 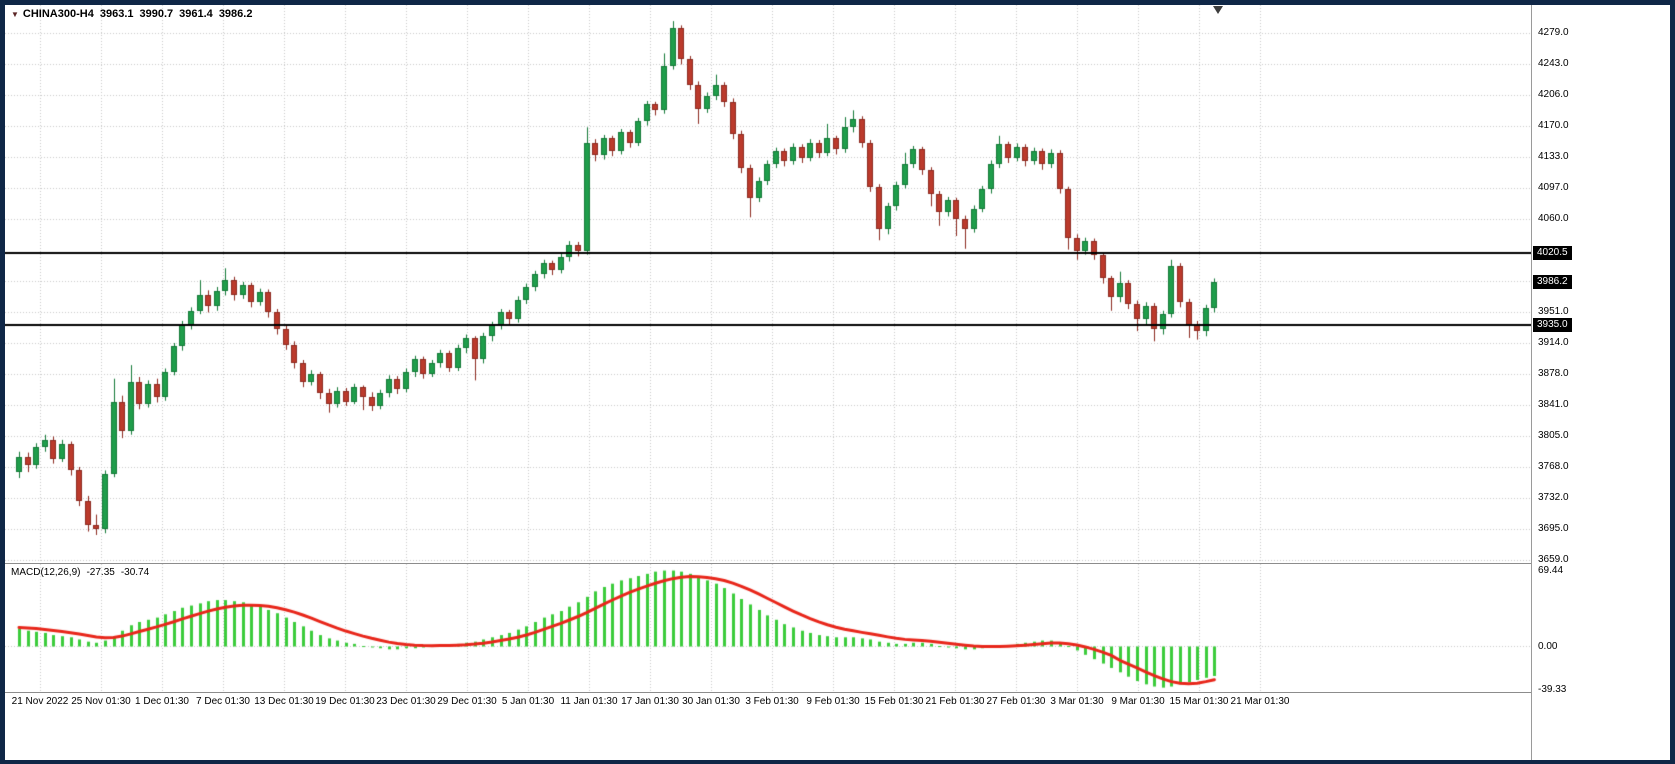 What do you see at coordinates (1553, 435) in the screenshot?
I see `price-axis-label: 3805.0` at bounding box center [1553, 435].